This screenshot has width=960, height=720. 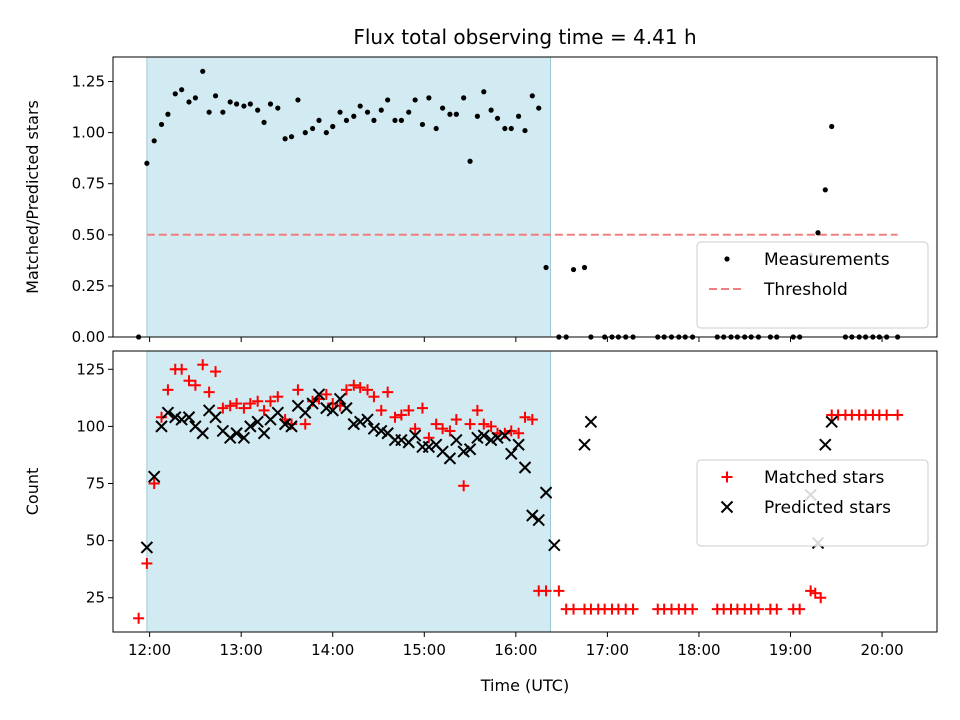 I want to click on y-tick-label: 1.00, so click(x=88, y=133).